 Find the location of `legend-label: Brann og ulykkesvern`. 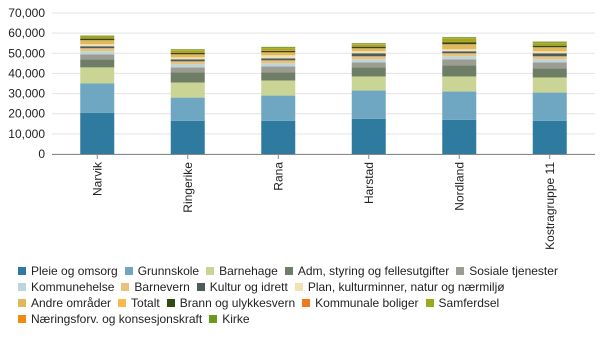

legend-label: Brann og ulykkesvern is located at coordinates (237, 303).